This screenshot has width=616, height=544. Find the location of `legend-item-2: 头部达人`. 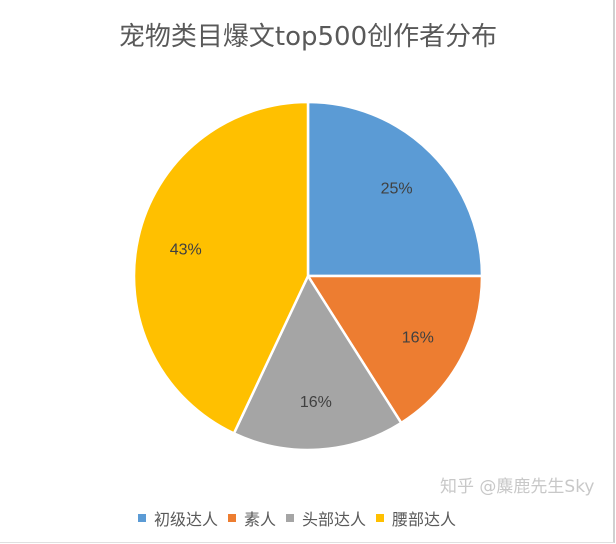

legend-item-2: 头部达人 is located at coordinates (326, 518).